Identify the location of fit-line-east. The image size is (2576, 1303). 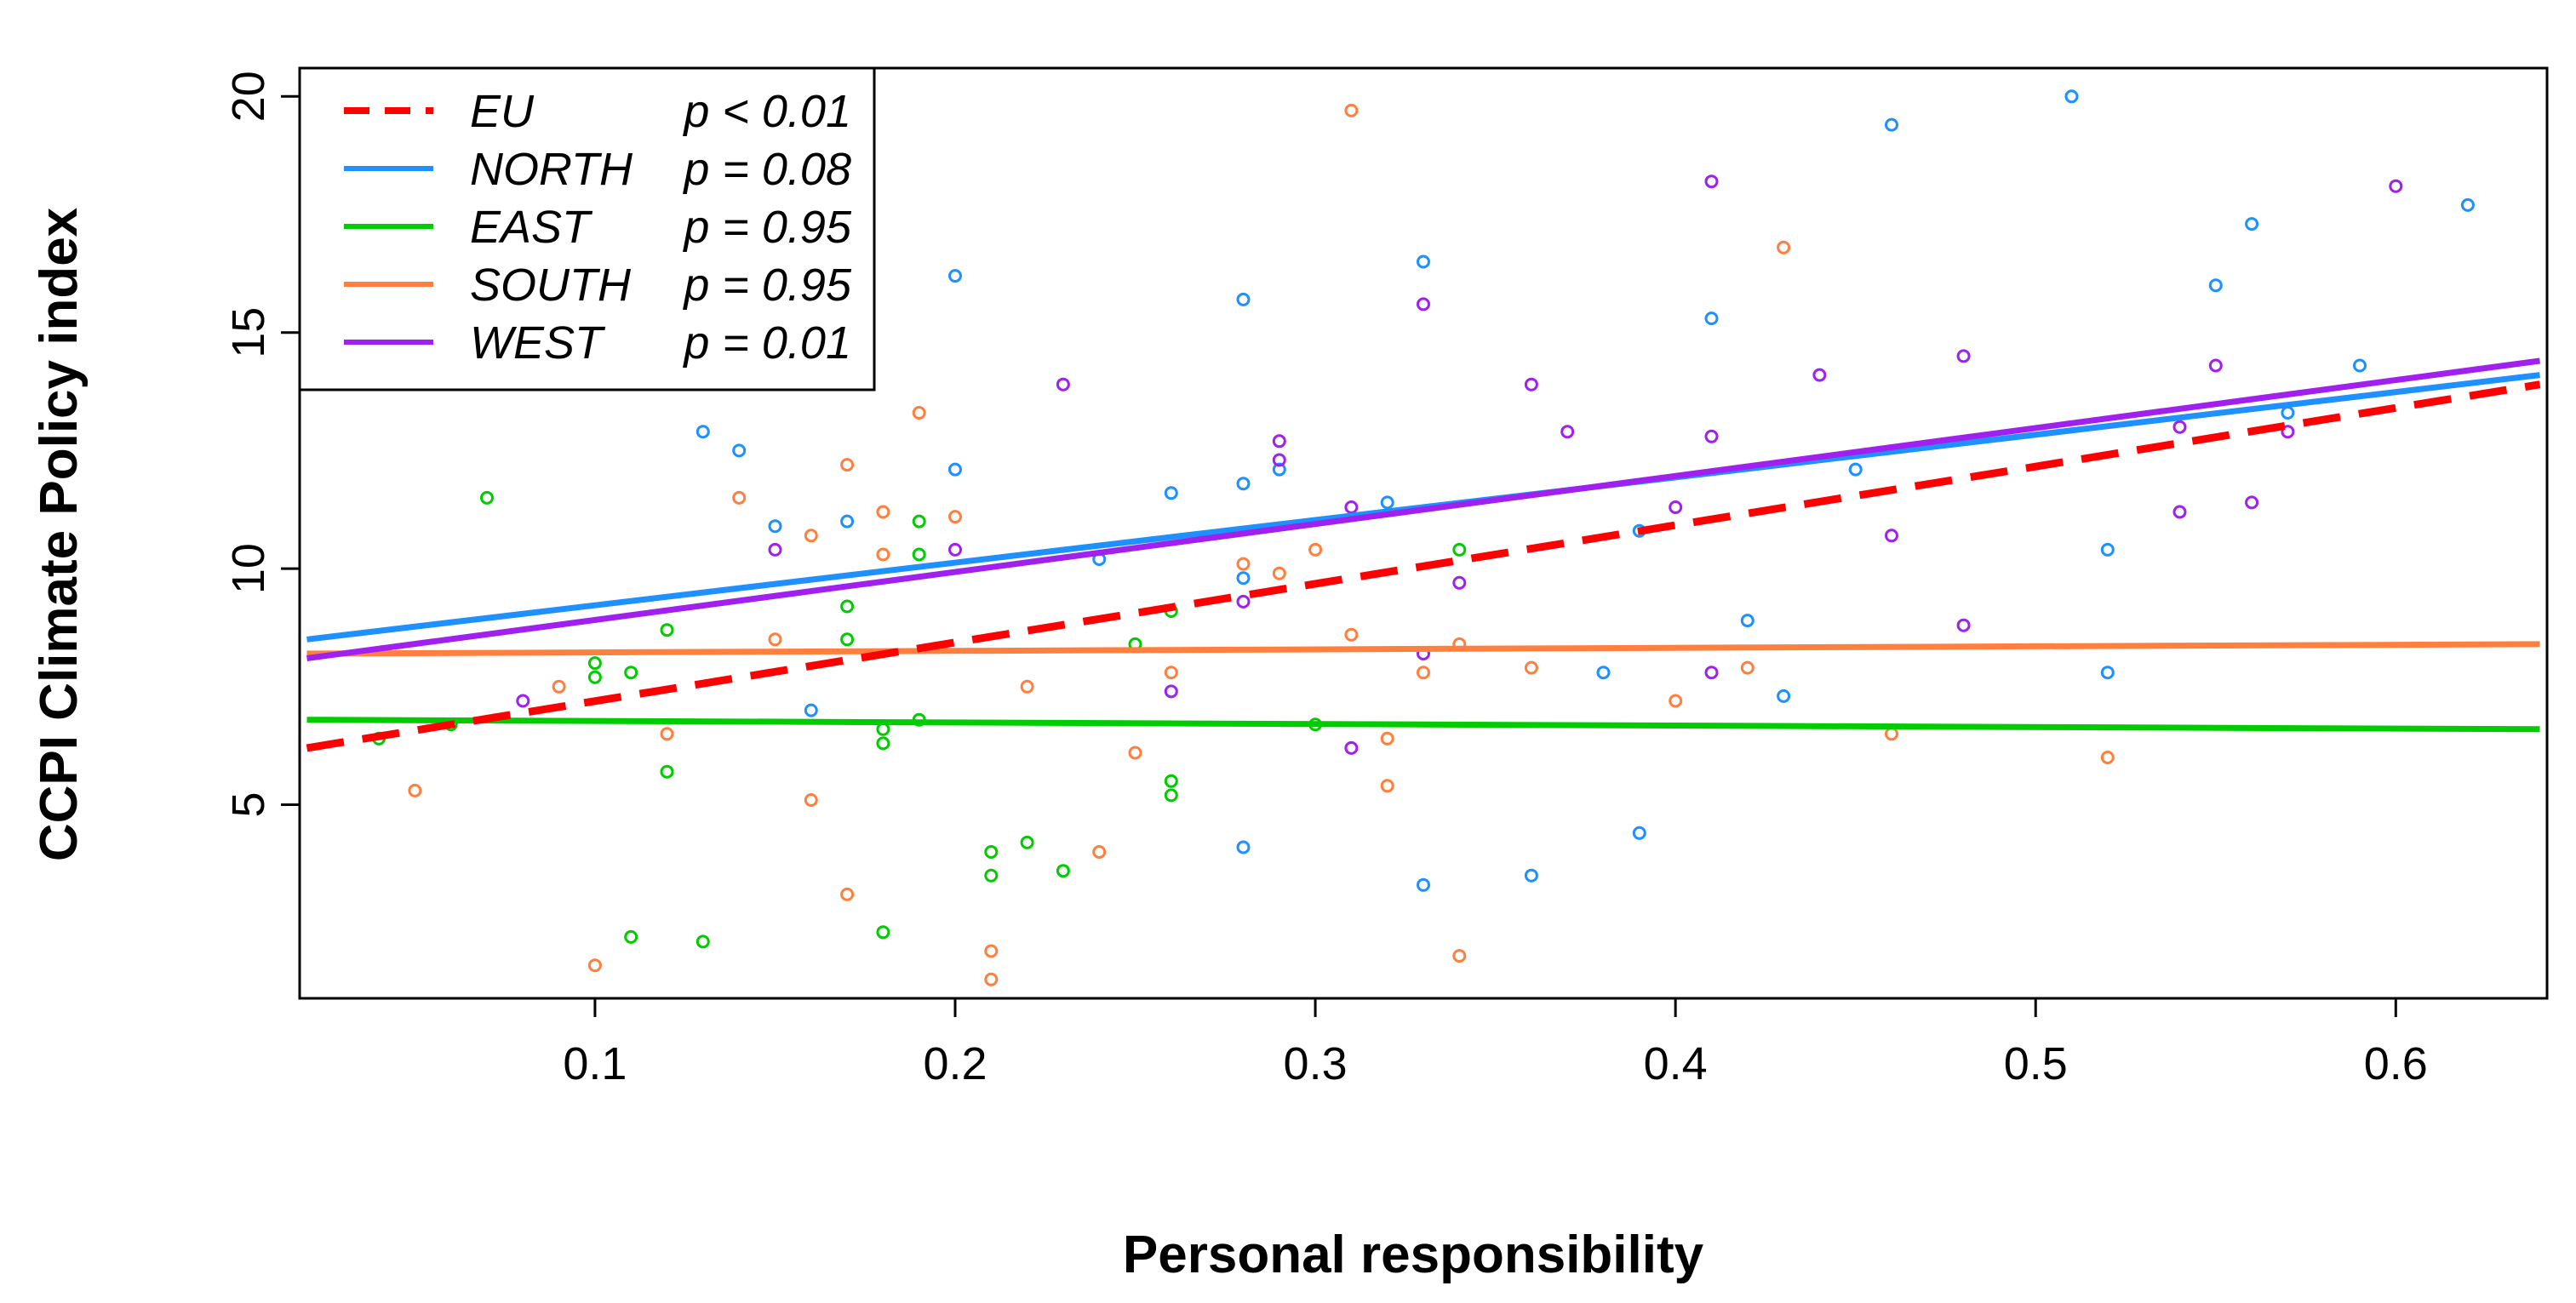
(1423, 725).